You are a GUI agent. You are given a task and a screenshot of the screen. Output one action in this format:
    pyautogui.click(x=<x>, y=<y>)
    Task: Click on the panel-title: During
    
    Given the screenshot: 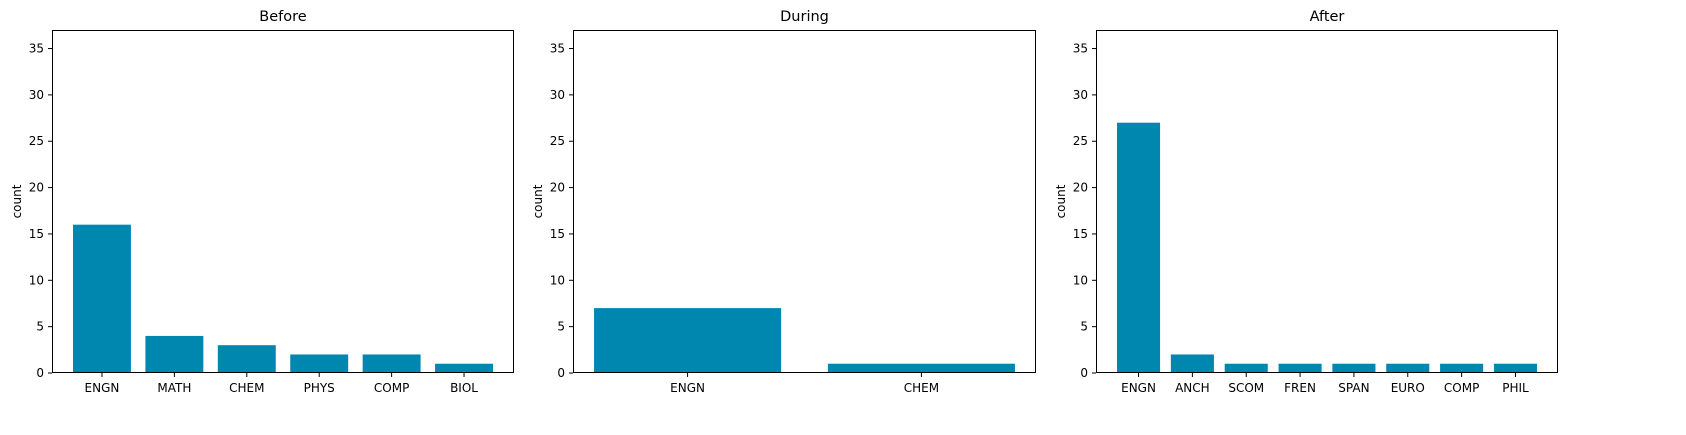 What is the action you would take?
    pyautogui.click(x=804, y=17)
    